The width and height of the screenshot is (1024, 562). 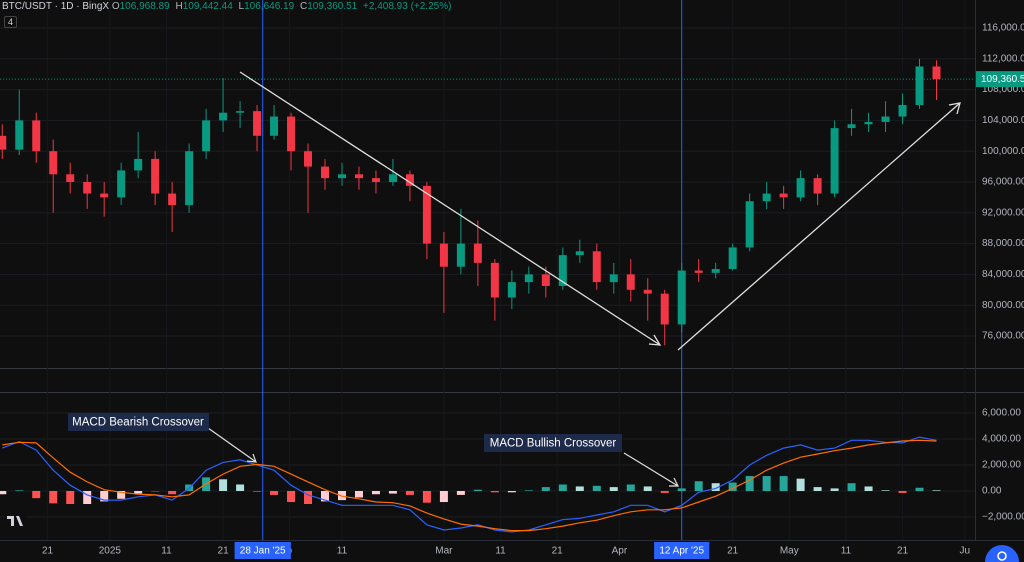 What do you see at coordinates (16, 521) in the screenshot?
I see `tv-logo` at bounding box center [16, 521].